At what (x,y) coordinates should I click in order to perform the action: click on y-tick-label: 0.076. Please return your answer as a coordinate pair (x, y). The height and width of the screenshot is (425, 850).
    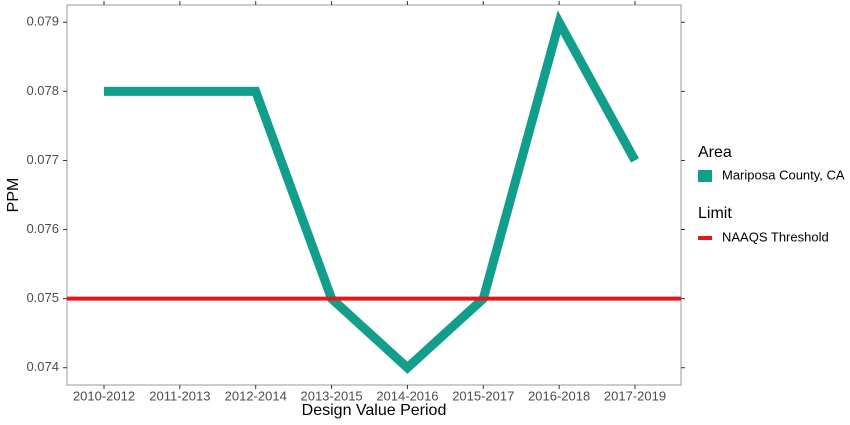
    Looking at the image, I should click on (42, 228).